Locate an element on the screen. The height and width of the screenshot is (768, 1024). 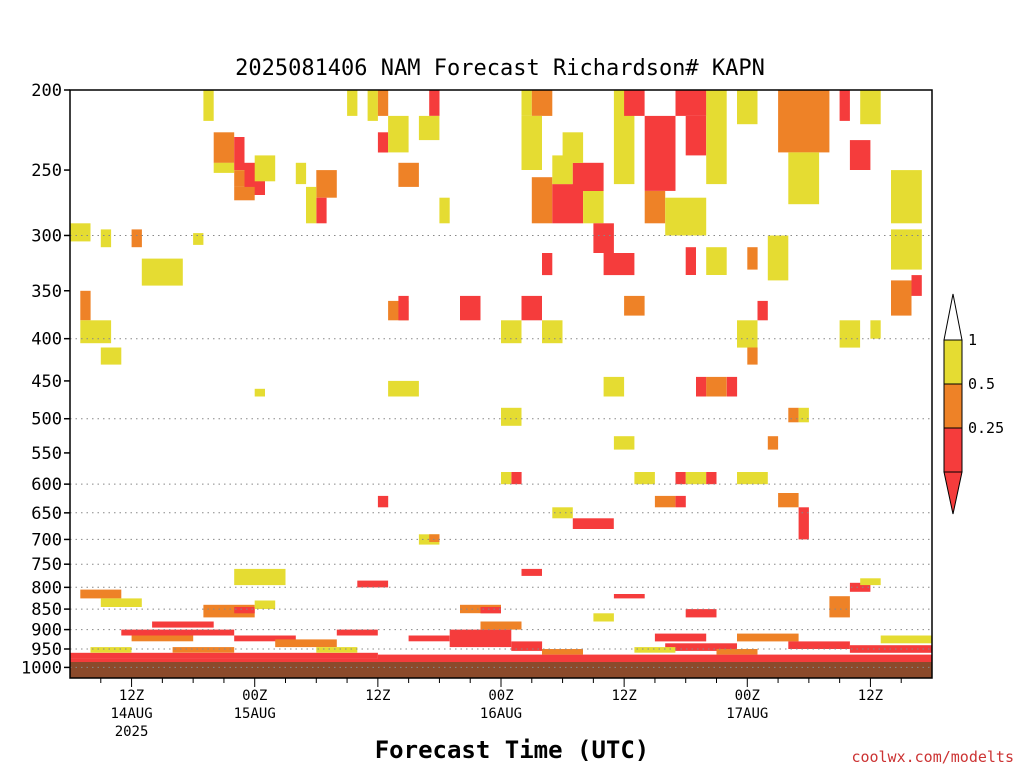
legend-arrow-bottom is located at coordinates (953, 493).